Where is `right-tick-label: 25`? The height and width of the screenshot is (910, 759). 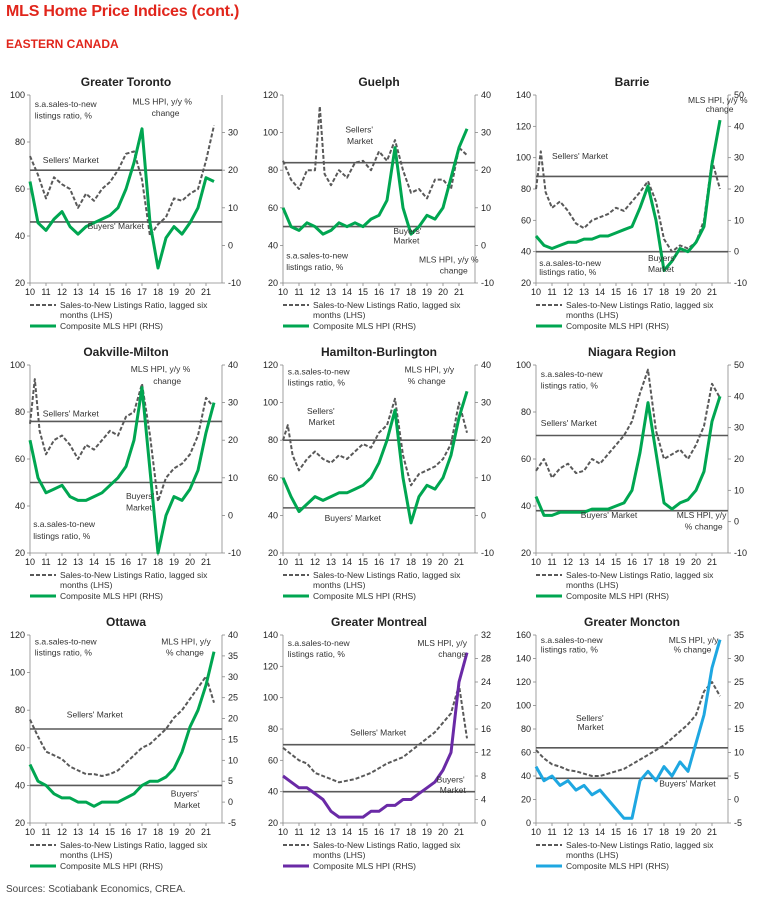 right-tick-label: 25 is located at coordinates (233, 698).